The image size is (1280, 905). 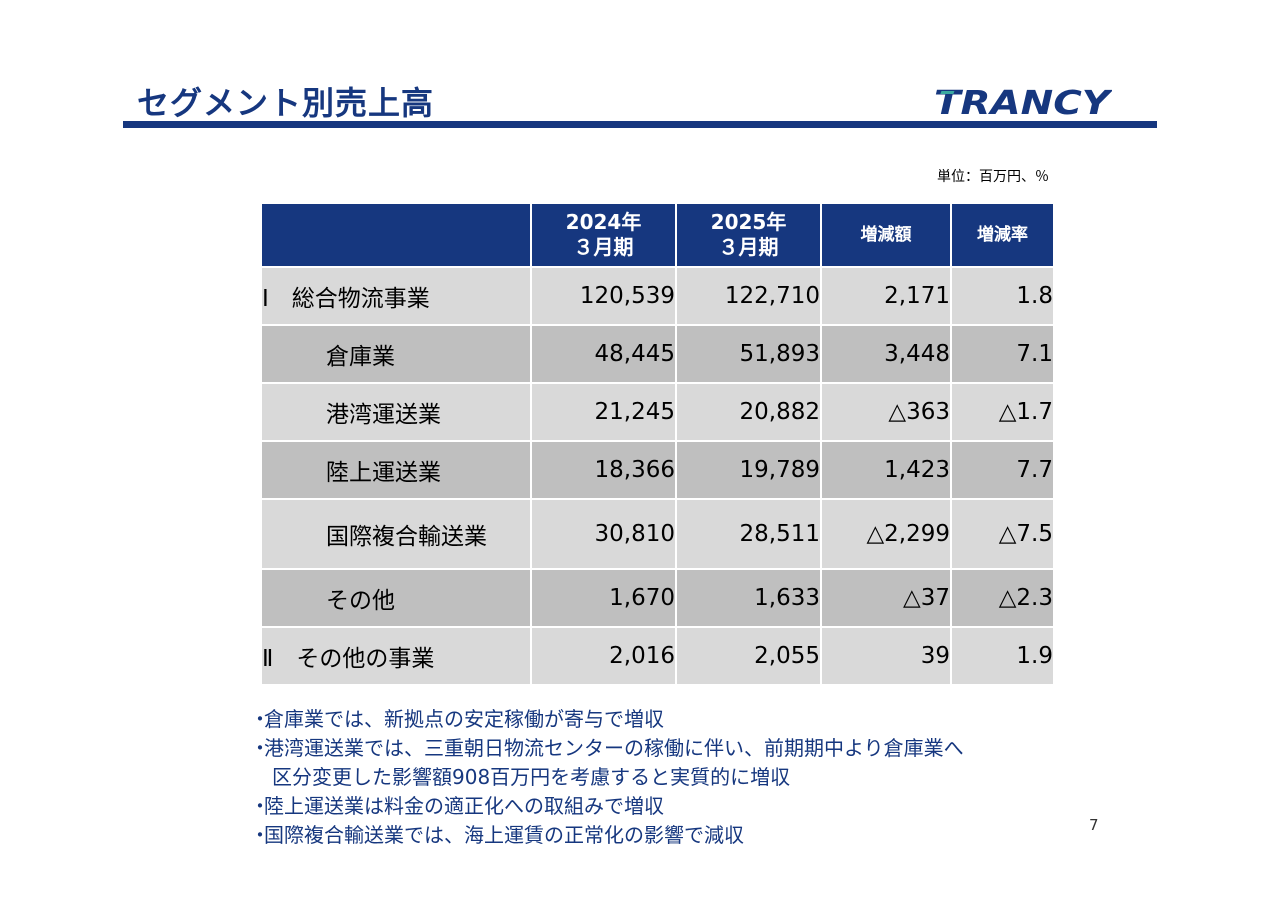 I want to click on segment-name: Ⅰ 総合物流事業, so click(x=396, y=296).